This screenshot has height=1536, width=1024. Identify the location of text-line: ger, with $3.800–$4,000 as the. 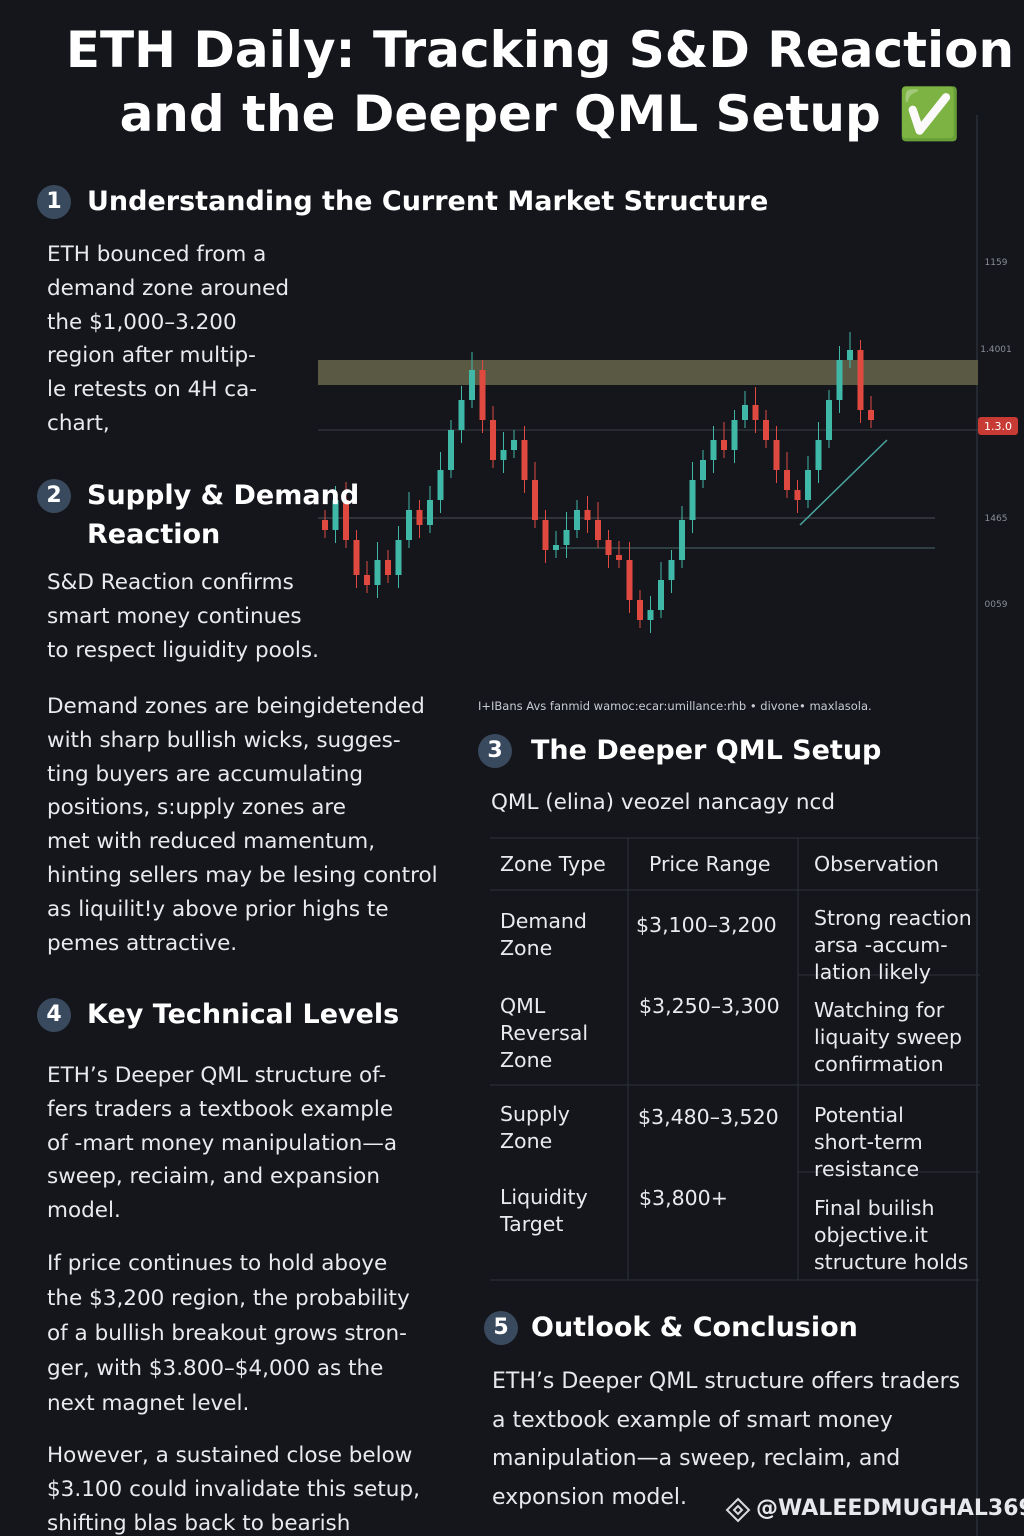
(215, 1368).